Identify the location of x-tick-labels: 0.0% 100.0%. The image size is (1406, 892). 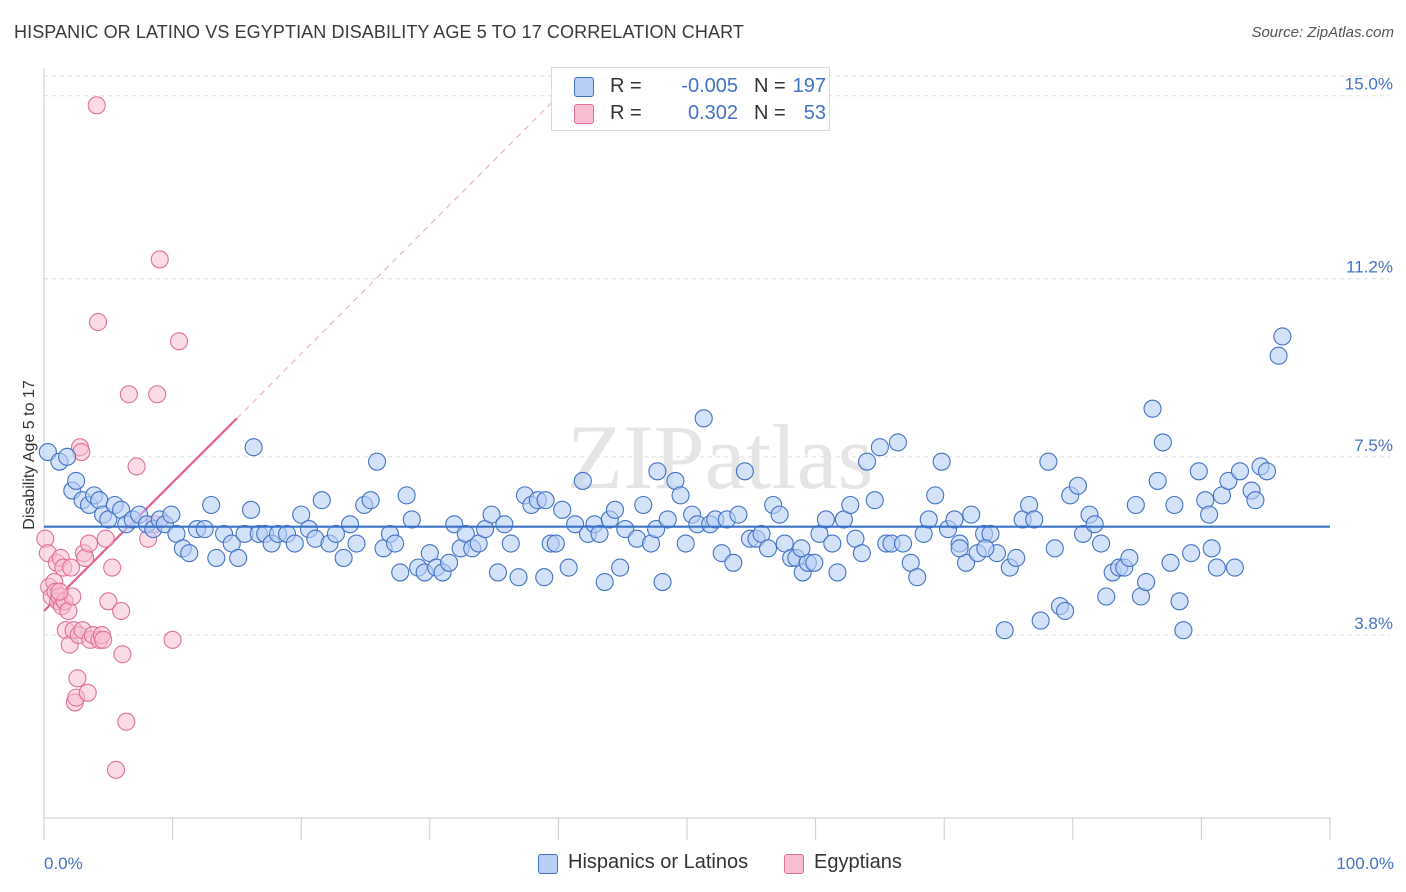
(719, 863).